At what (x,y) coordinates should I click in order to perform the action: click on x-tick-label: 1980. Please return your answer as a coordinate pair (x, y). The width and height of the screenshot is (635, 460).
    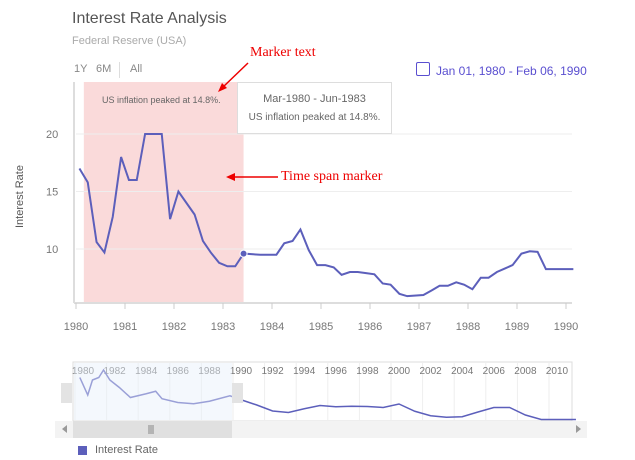
    Looking at the image, I should click on (76, 327).